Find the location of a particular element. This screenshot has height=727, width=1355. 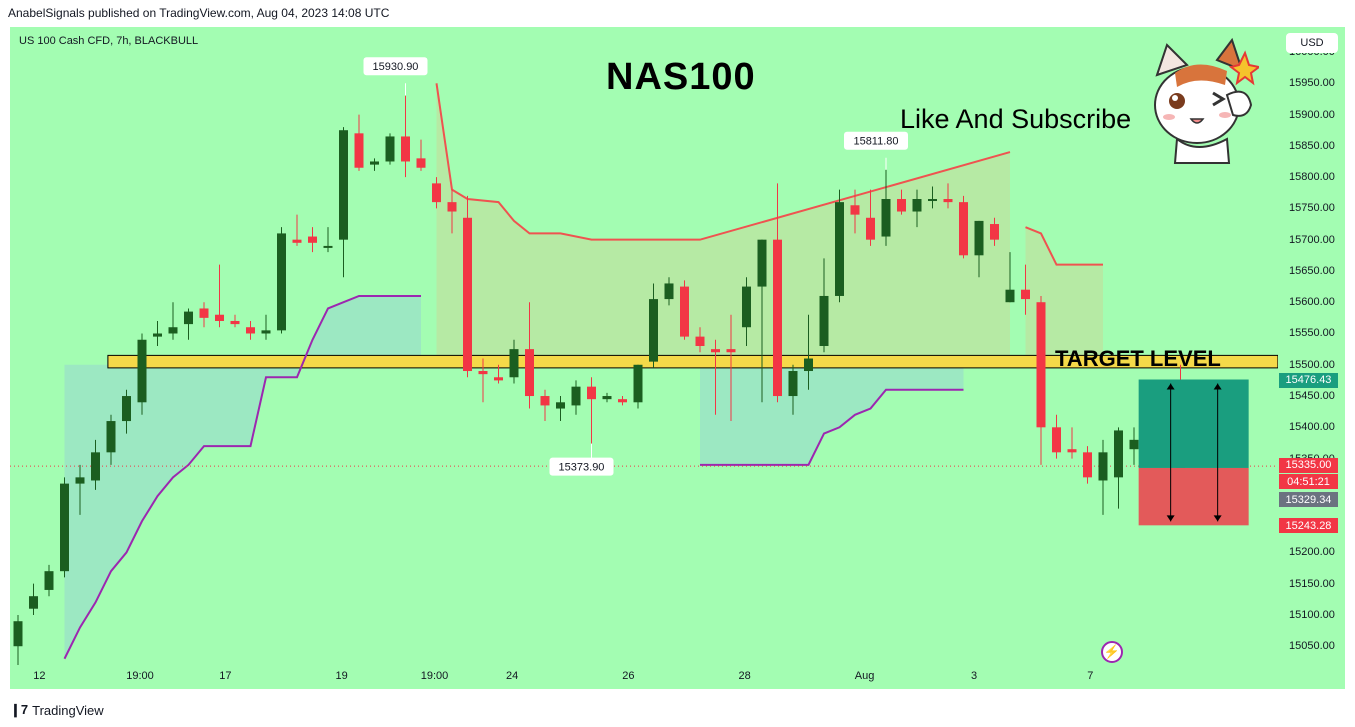

callout-text: 15373.90 is located at coordinates (582, 468).